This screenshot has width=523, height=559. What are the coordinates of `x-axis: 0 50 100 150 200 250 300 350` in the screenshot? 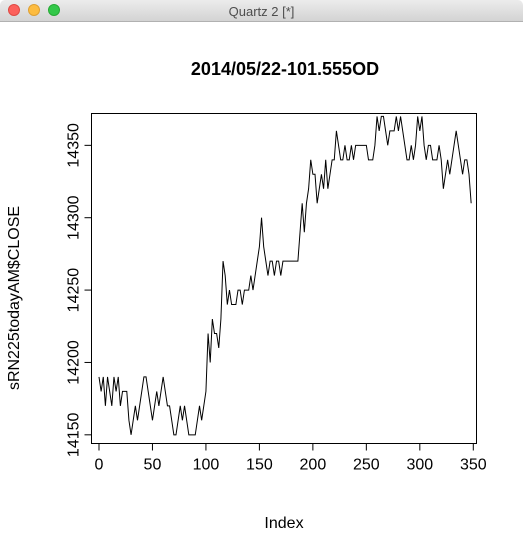 It's located at (291, 458).